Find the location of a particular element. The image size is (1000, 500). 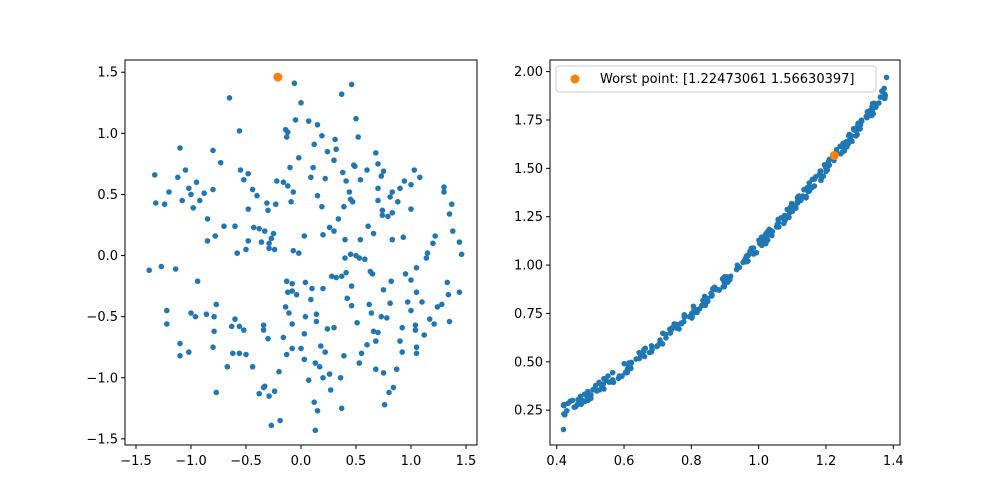

legend-label: Worst point: [1.22473061 1.56630397] is located at coordinates (727, 79).